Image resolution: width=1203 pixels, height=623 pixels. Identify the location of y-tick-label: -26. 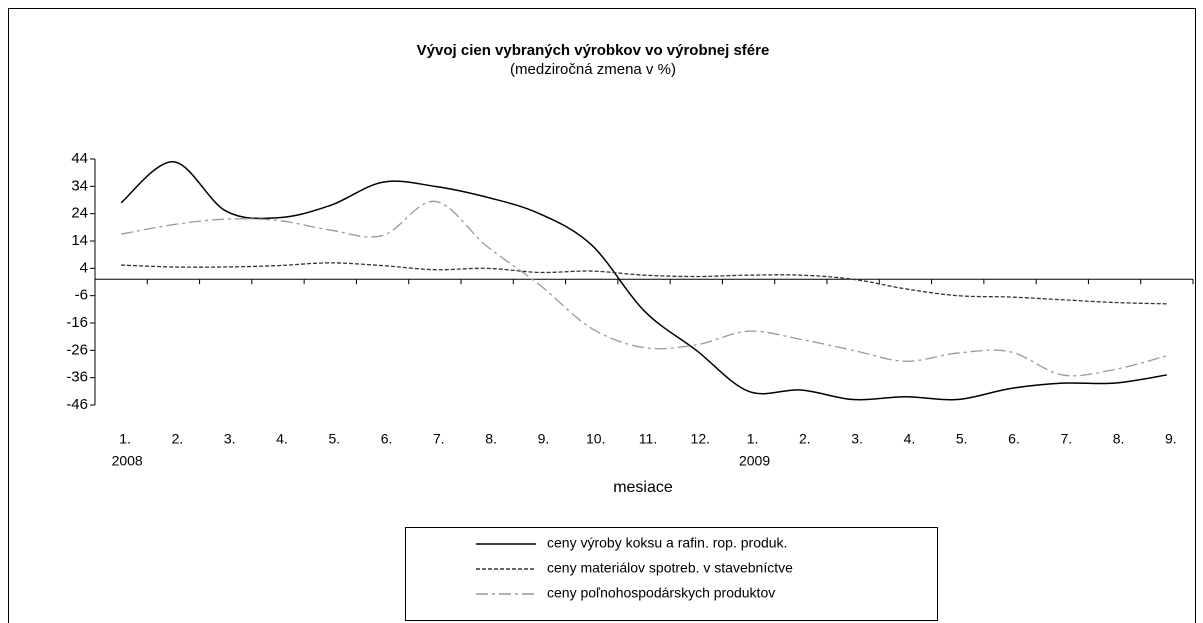
(77, 349).